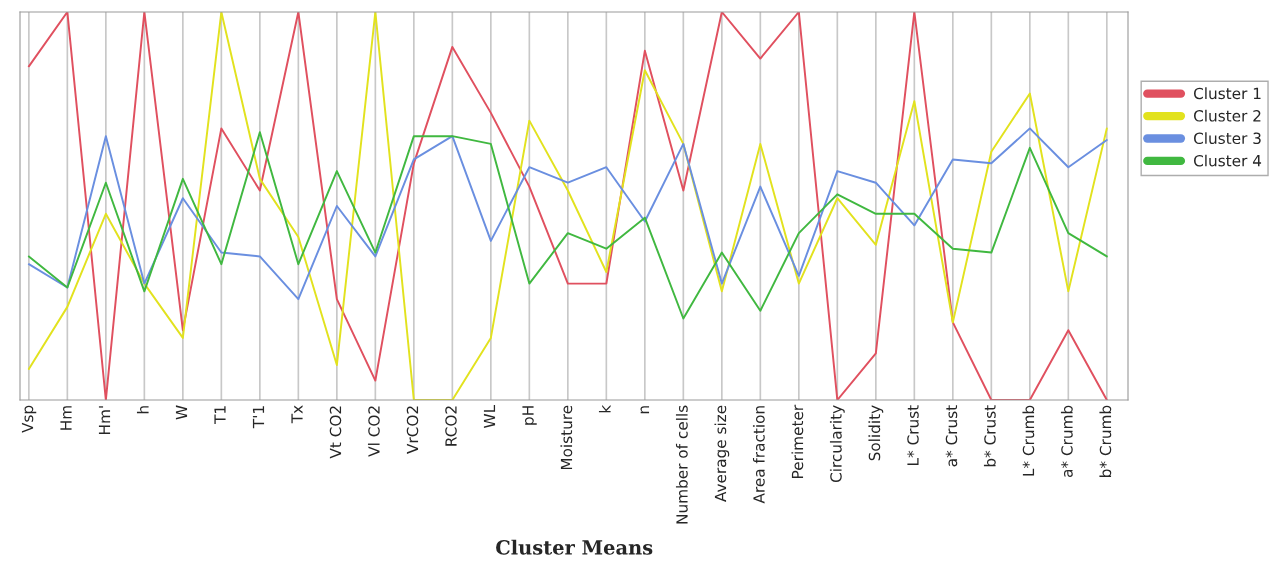 Image resolution: width=1276 pixels, height=567 pixels. What do you see at coordinates (297, 414) in the screenshot?
I see `x-tick-label: Tx` at bounding box center [297, 414].